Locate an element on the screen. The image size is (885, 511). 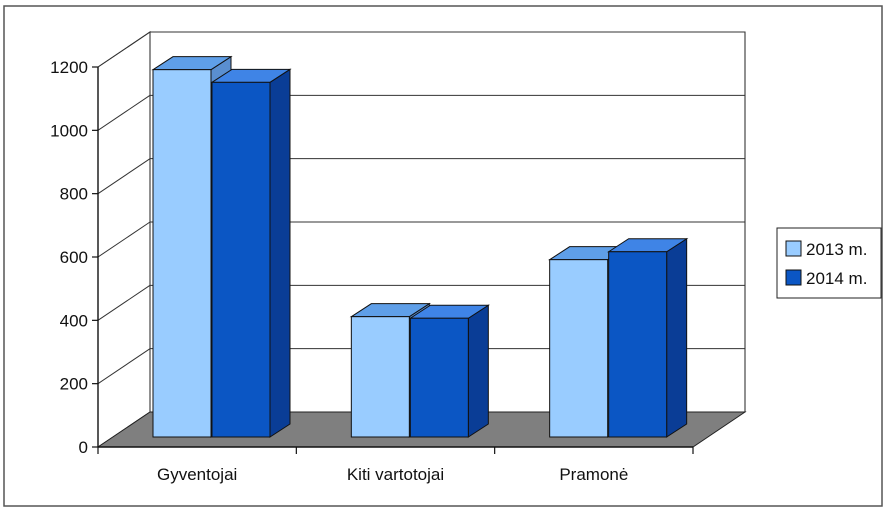
legend-label: 2014 m. is located at coordinates (836, 278).